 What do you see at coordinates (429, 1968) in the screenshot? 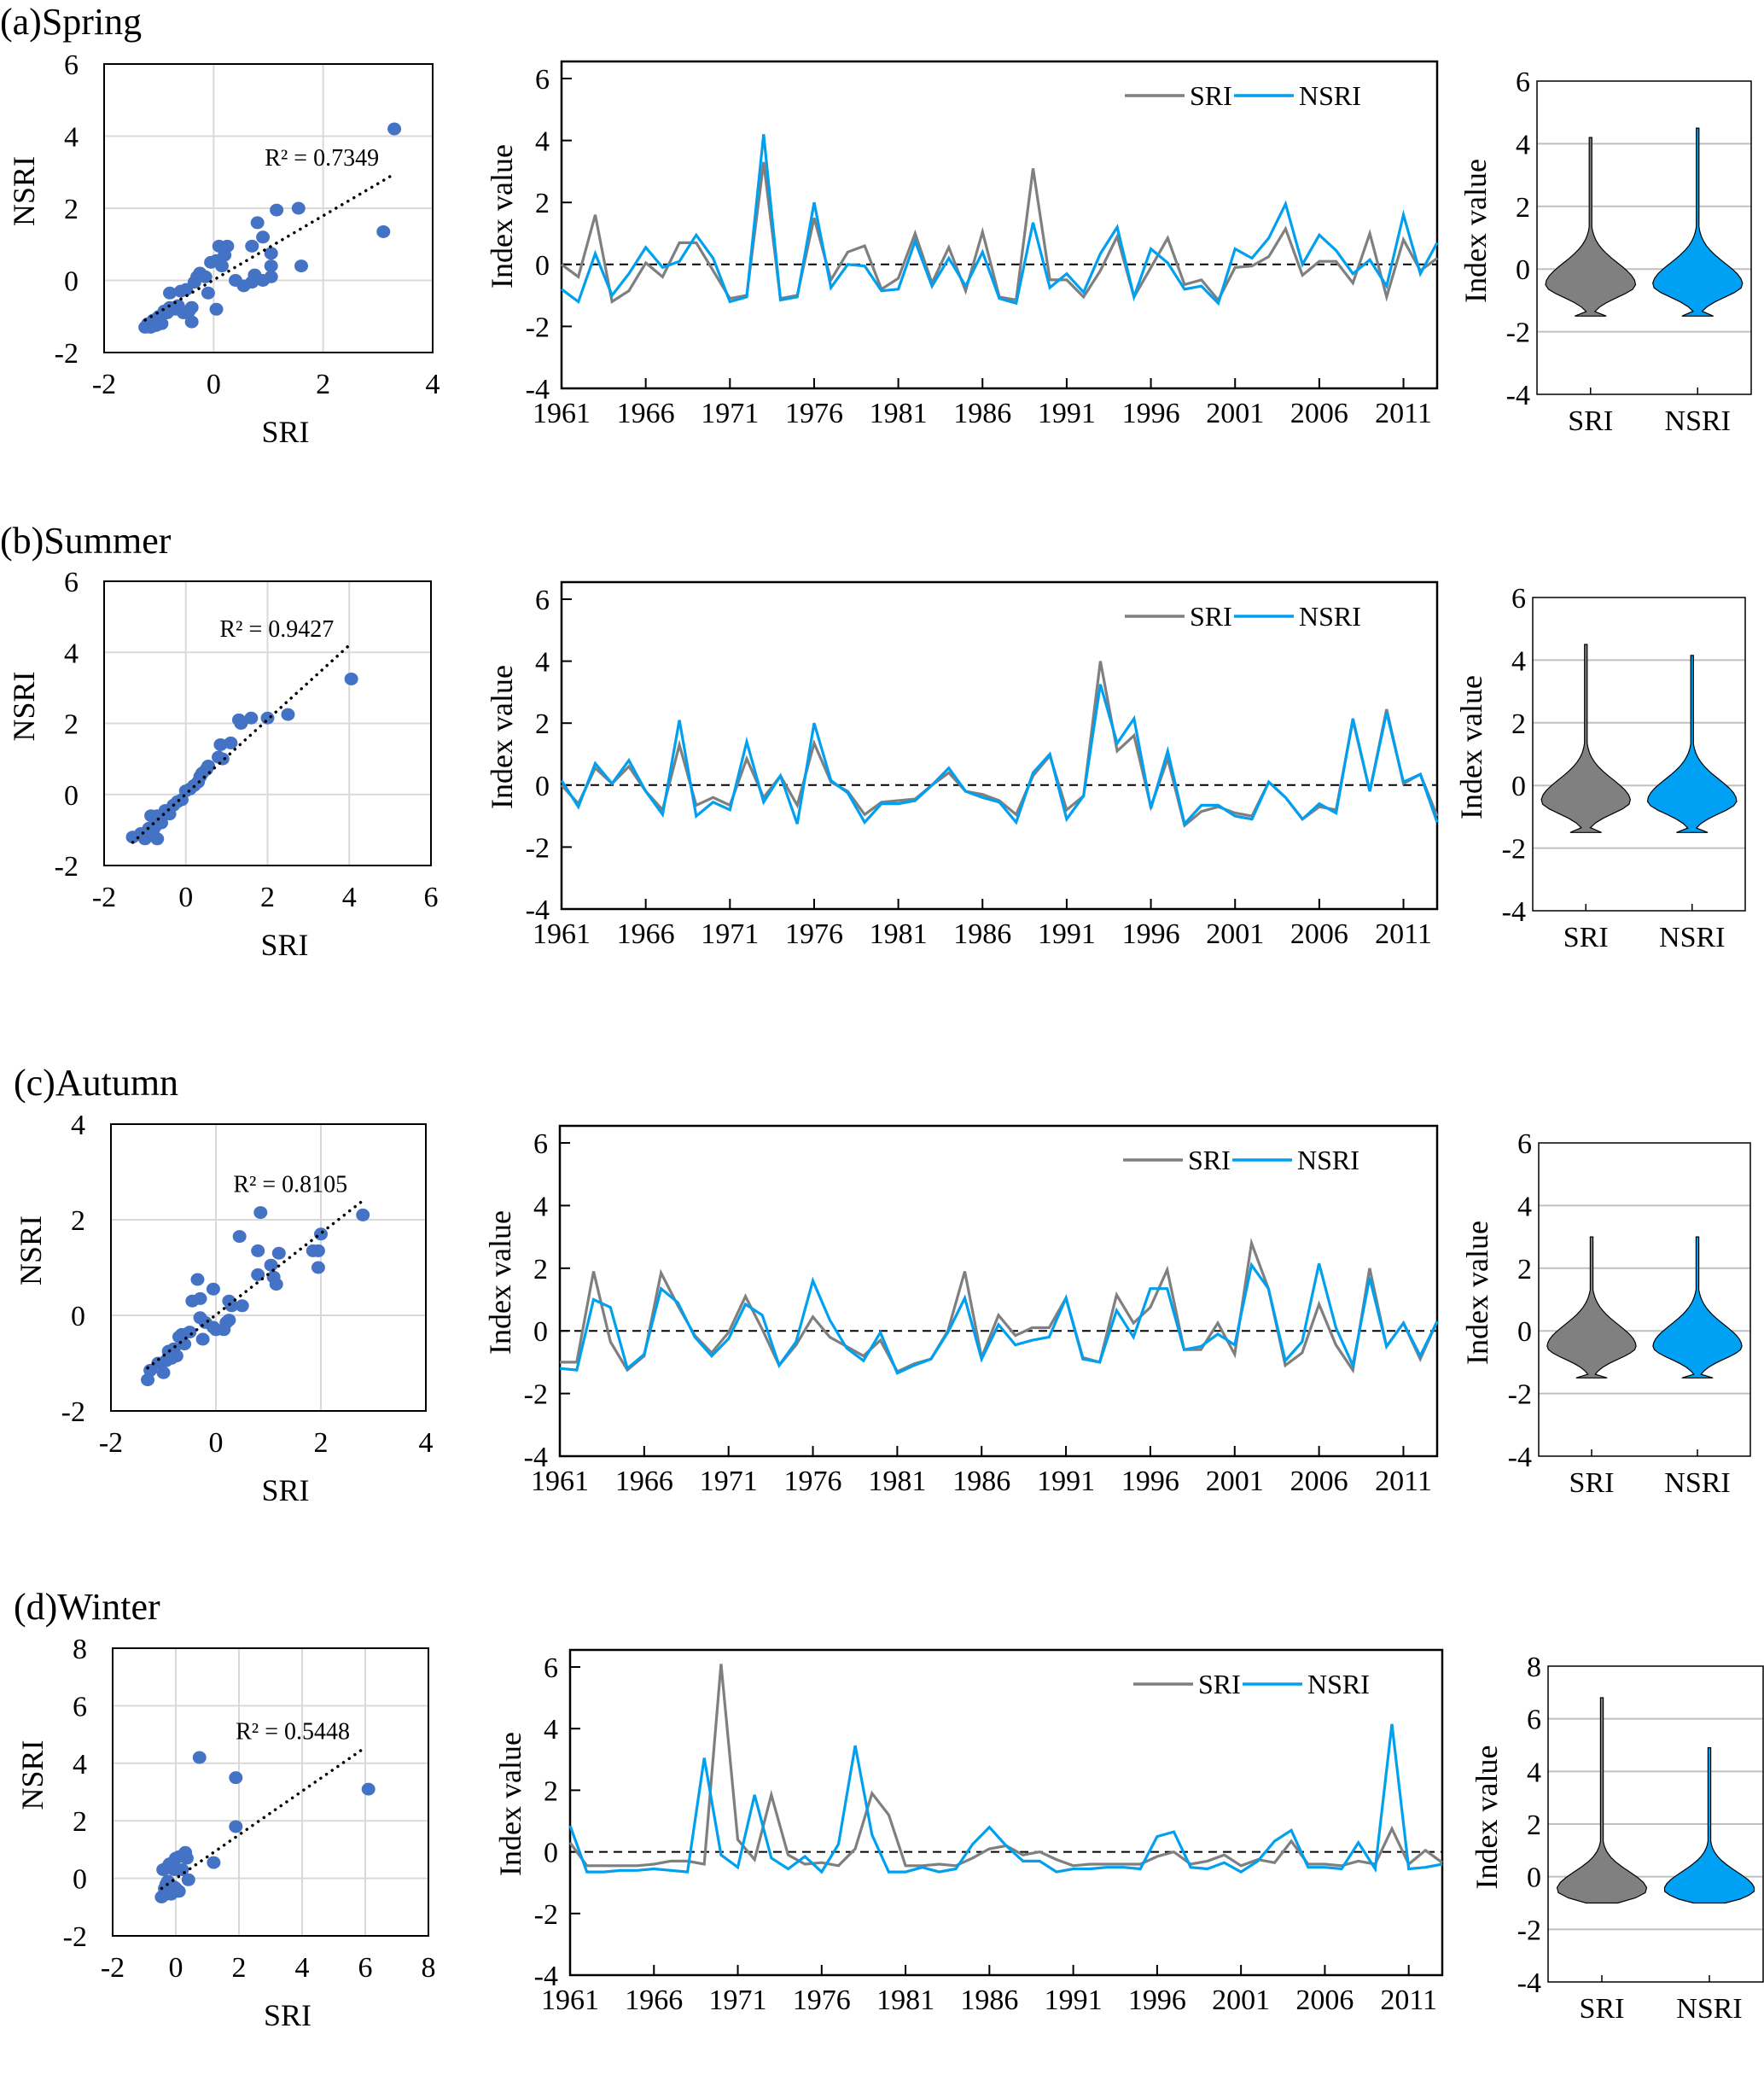
I see `x-tick-label: 8` at bounding box center [429, 1968].